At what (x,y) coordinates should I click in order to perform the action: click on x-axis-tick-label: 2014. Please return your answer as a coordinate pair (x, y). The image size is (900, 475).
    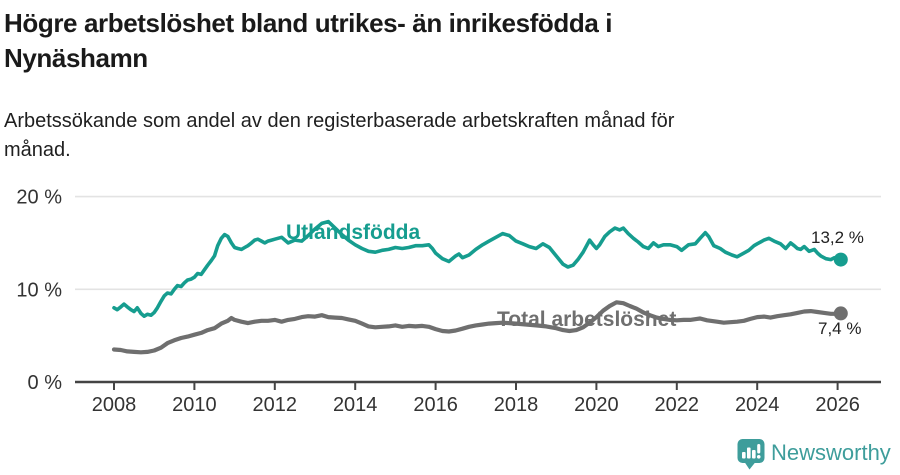
    Looking at the image, I should click on (355, 405).